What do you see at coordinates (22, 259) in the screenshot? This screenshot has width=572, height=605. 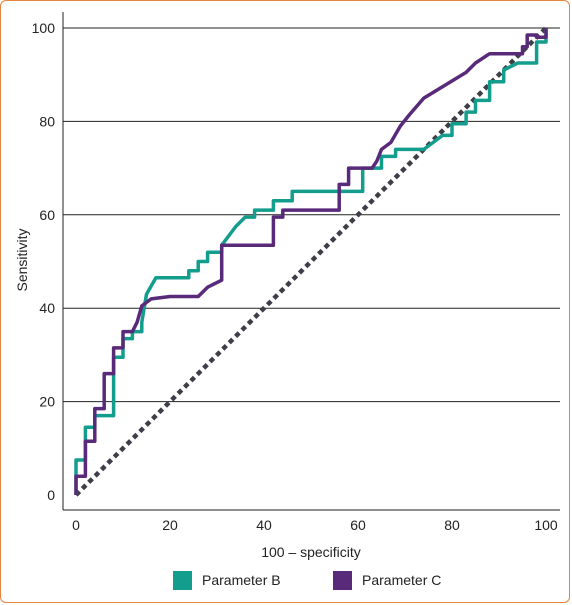 I see `y-axis-title: Sensitivity` at bounding box center [22, 259].